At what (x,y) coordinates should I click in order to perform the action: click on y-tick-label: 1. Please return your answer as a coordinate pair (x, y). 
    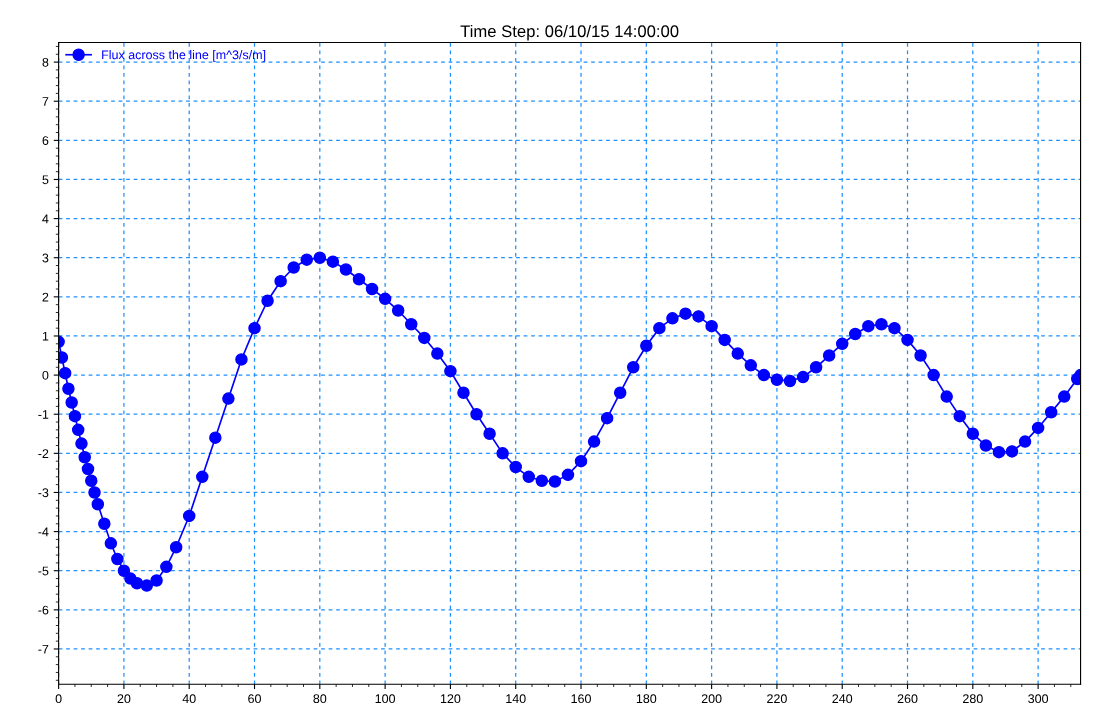
    Looking at the image, I should click on (45, 336).